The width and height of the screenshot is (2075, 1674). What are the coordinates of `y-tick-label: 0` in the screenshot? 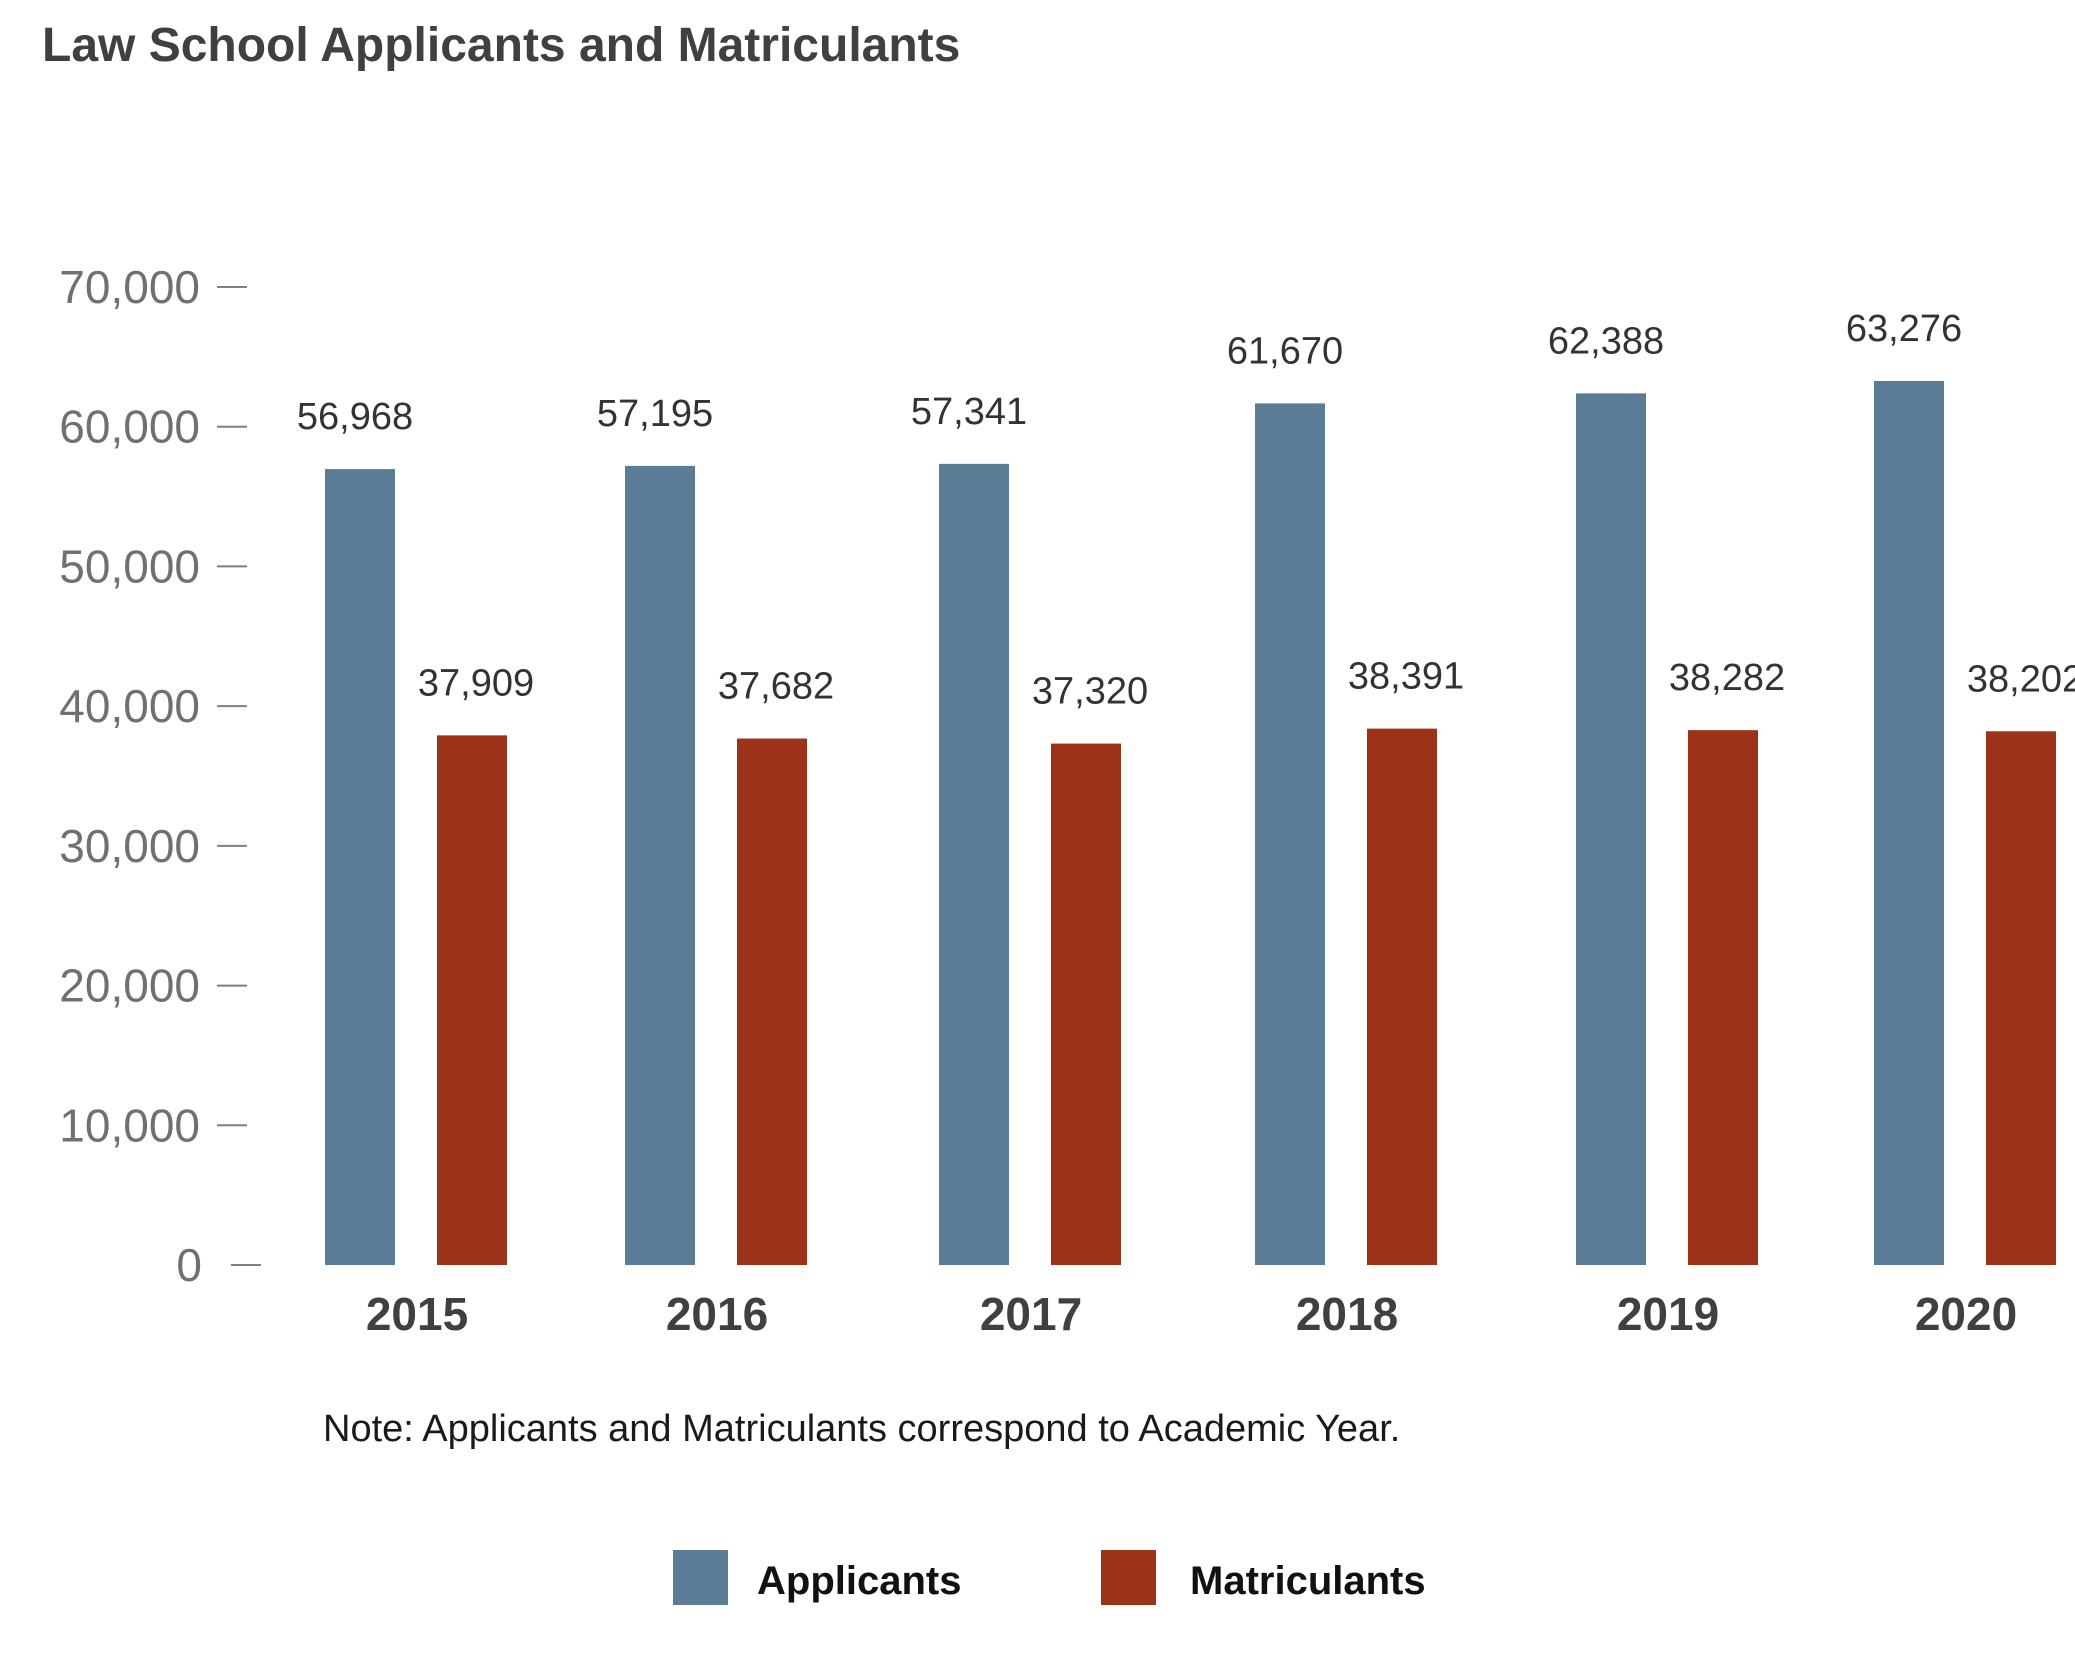 It's located at (189, 1265).